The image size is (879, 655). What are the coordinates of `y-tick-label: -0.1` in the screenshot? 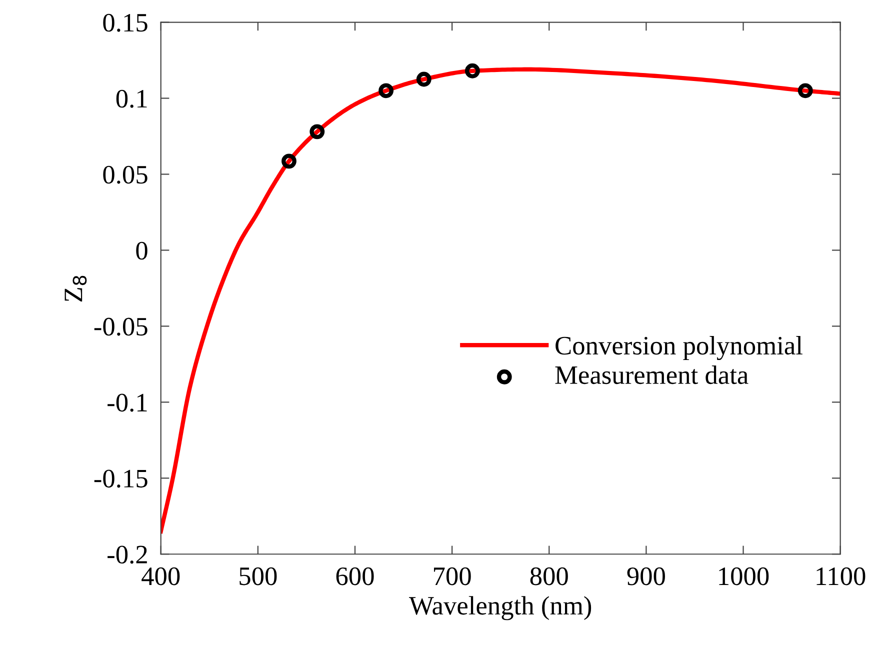 It's located at (127, 403).